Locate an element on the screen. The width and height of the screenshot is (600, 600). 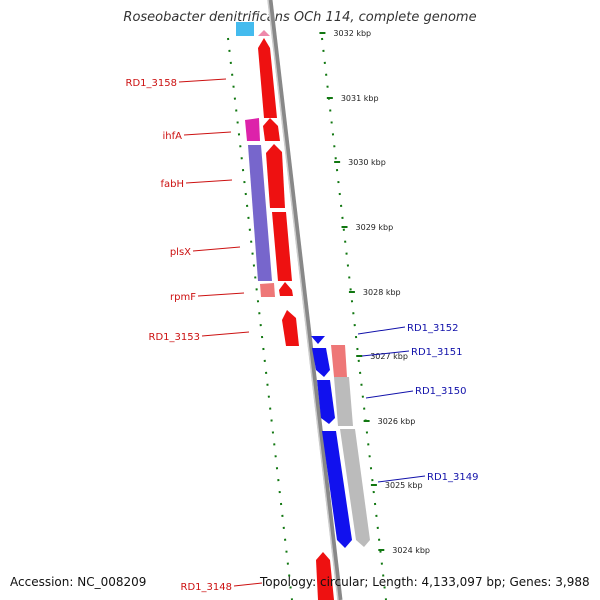
kbp-label: 3027 kbp is located at coordinates (389, 356).